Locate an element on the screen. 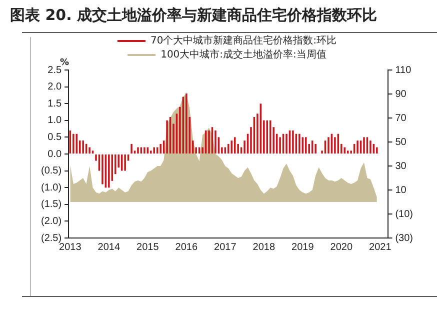 The image size is (437, 330). y2-tick-label: 70 is located at coordinates (401, 118).